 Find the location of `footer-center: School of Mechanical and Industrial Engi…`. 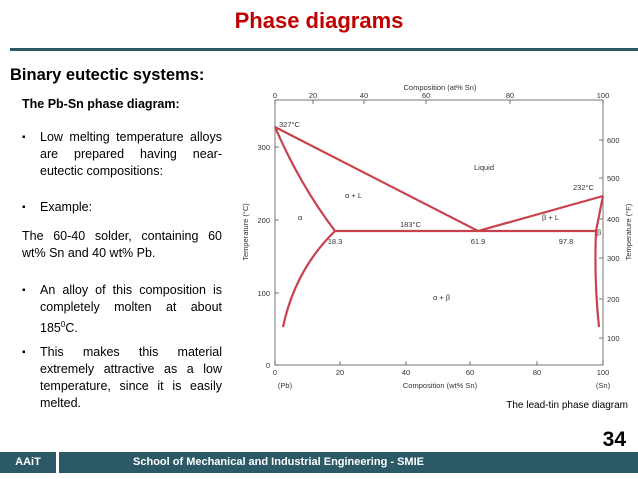

footer-center: School of Mechanical and Industrial Engi… is located at coordinates (348, 462).